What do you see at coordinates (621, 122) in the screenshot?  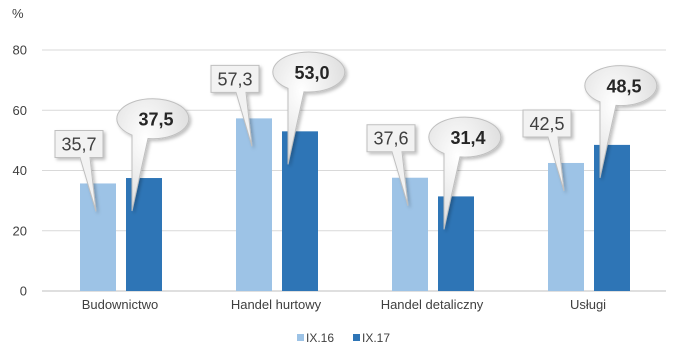 I see `data-label: 48,5` at bounding box center [621, 122].